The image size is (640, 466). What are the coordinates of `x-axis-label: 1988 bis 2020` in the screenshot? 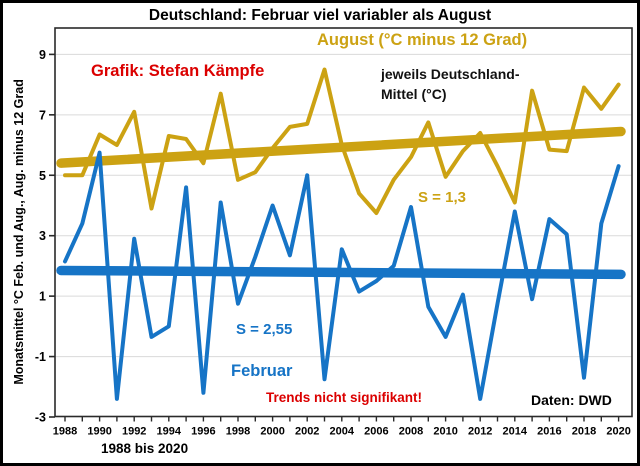 It's located at (145, 448).